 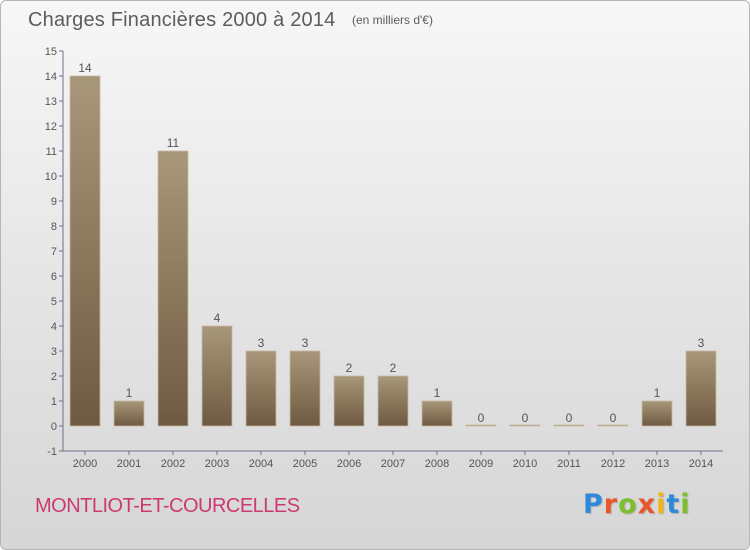 I want to click on x-tick-label: 2014, so click(x=701, y=464).